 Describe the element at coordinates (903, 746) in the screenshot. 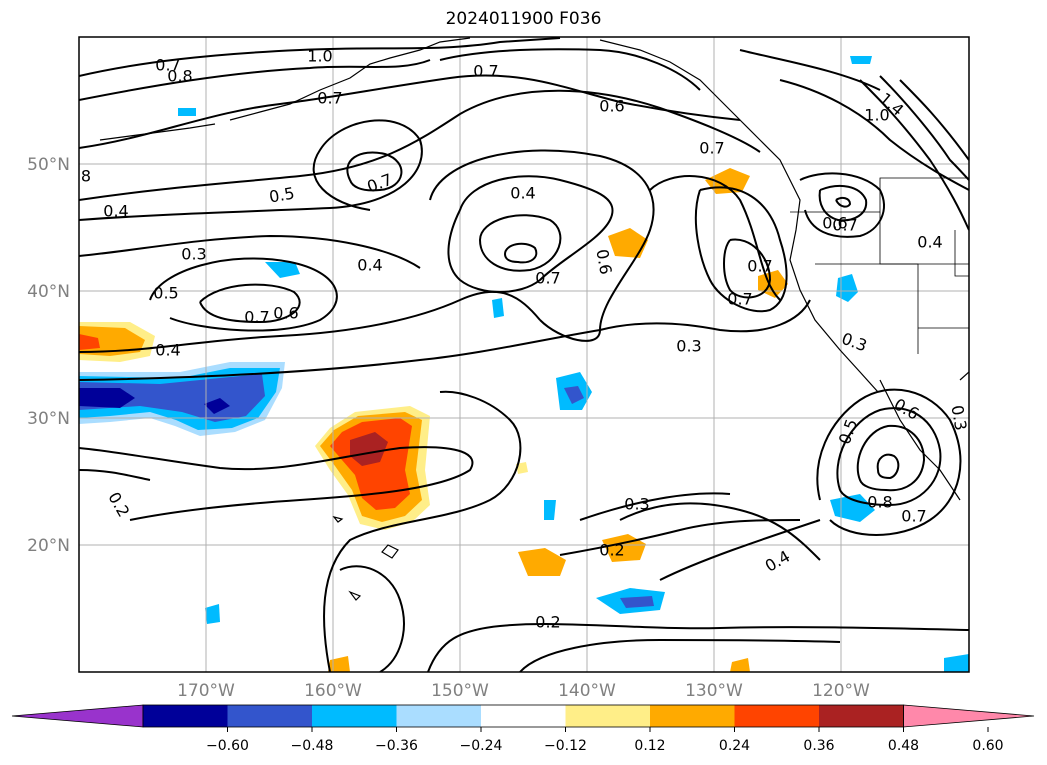

I see `colorbar-tick-label: 0.48` at that location.